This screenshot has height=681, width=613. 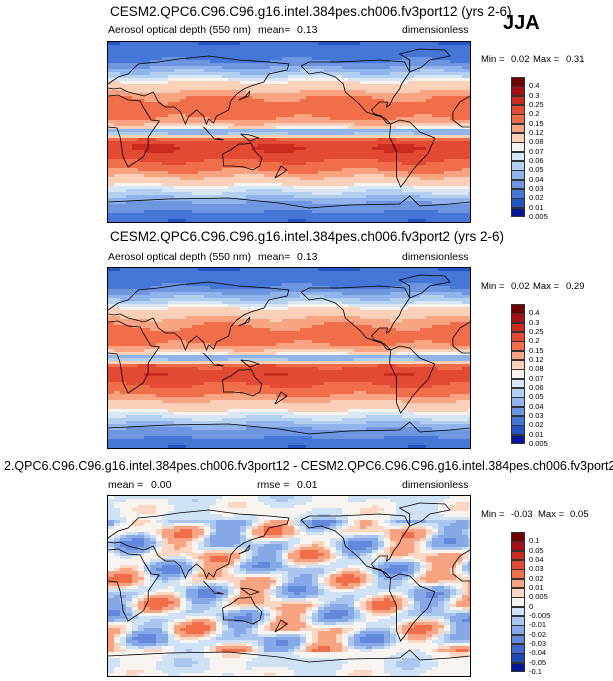 What do you see at coordinates (493, 286) in the screenshot?
I see `panel2-min-label: Min =` at bounding box center [493, 286].